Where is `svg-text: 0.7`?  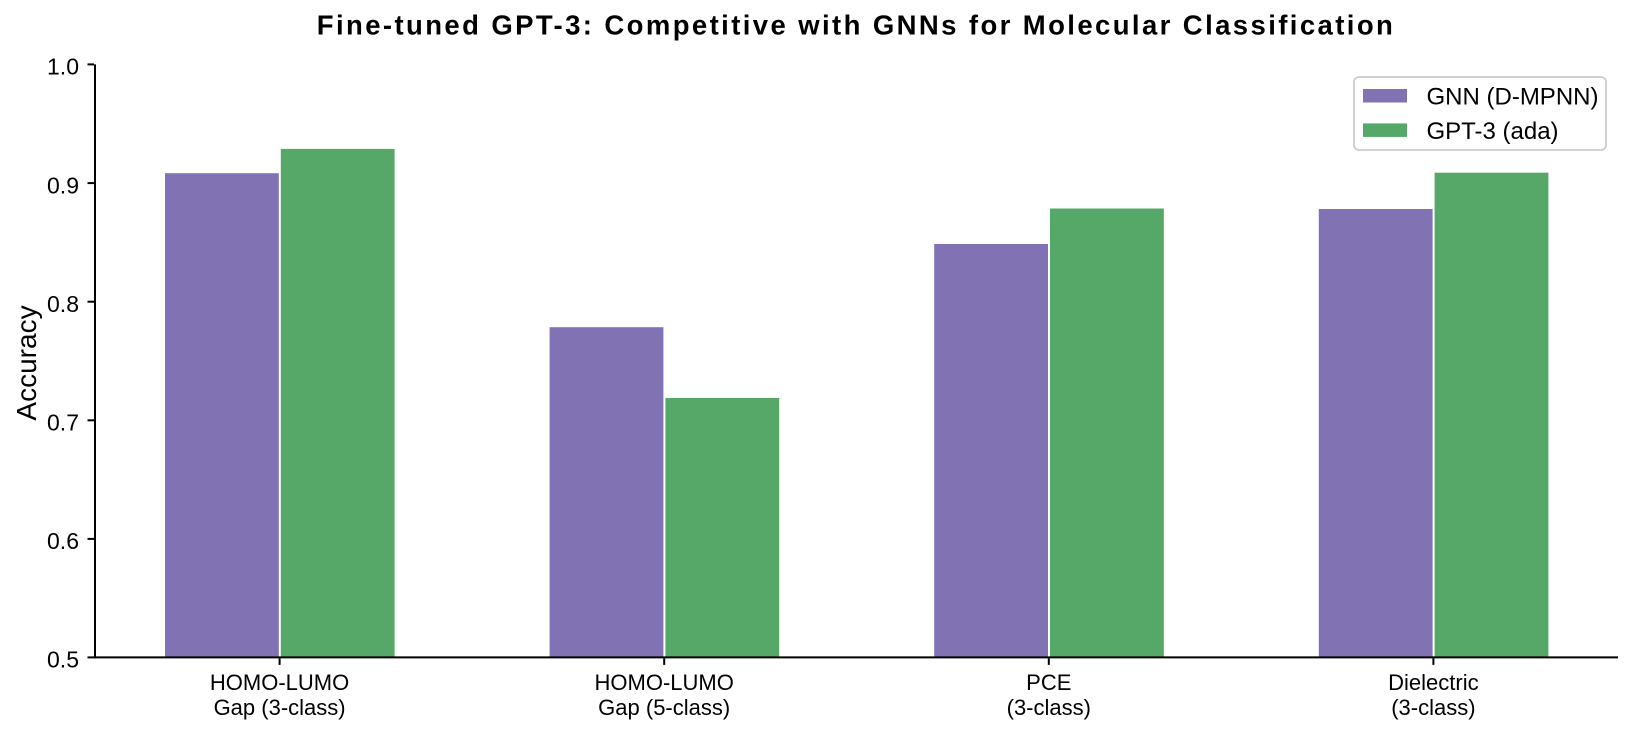 svg-text: 0.7 is located at coordinates (63, 423).